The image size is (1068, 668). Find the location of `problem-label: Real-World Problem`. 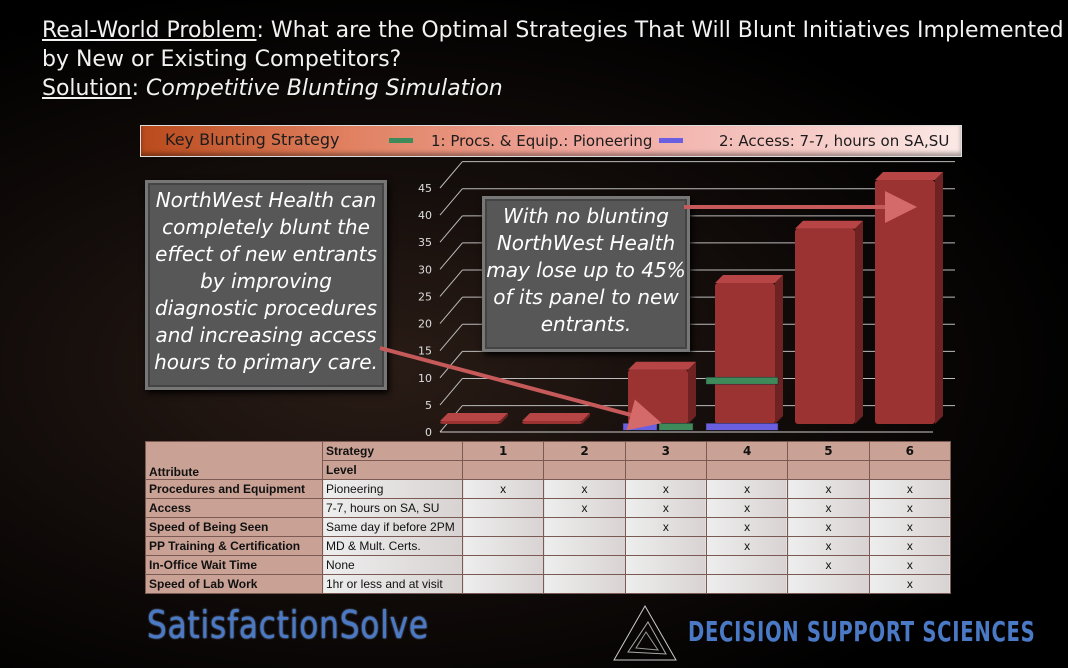

problem-label: Real-World Problem is located at coordinates (149, 30).